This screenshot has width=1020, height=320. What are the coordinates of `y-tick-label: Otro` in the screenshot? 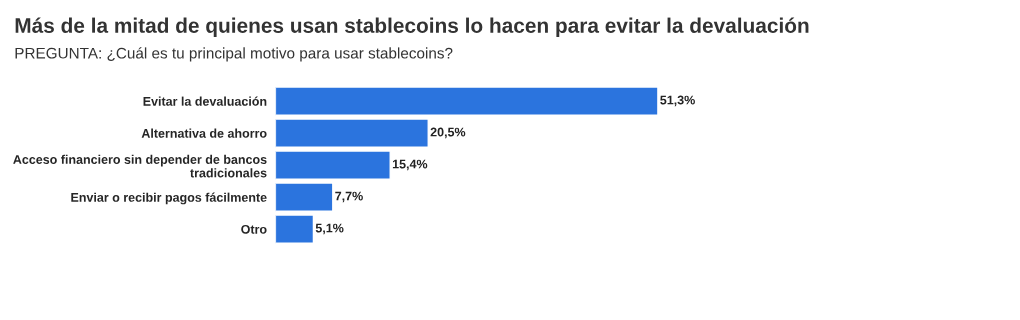 It's located at (254, 229).